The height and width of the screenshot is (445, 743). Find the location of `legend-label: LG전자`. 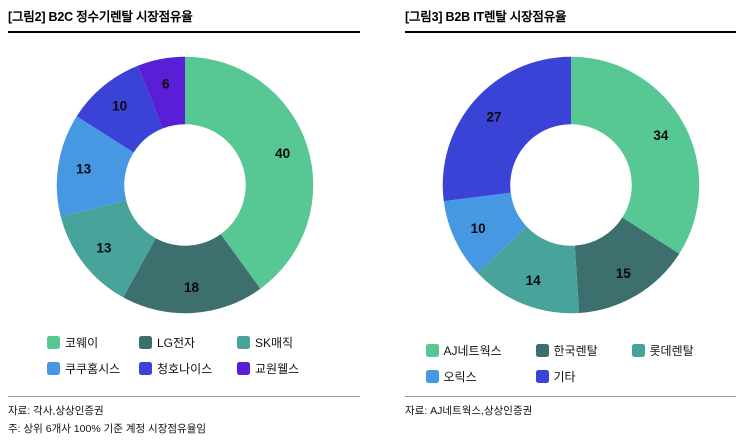

legend-label: LG전자 is located at coordinates (176, 343).